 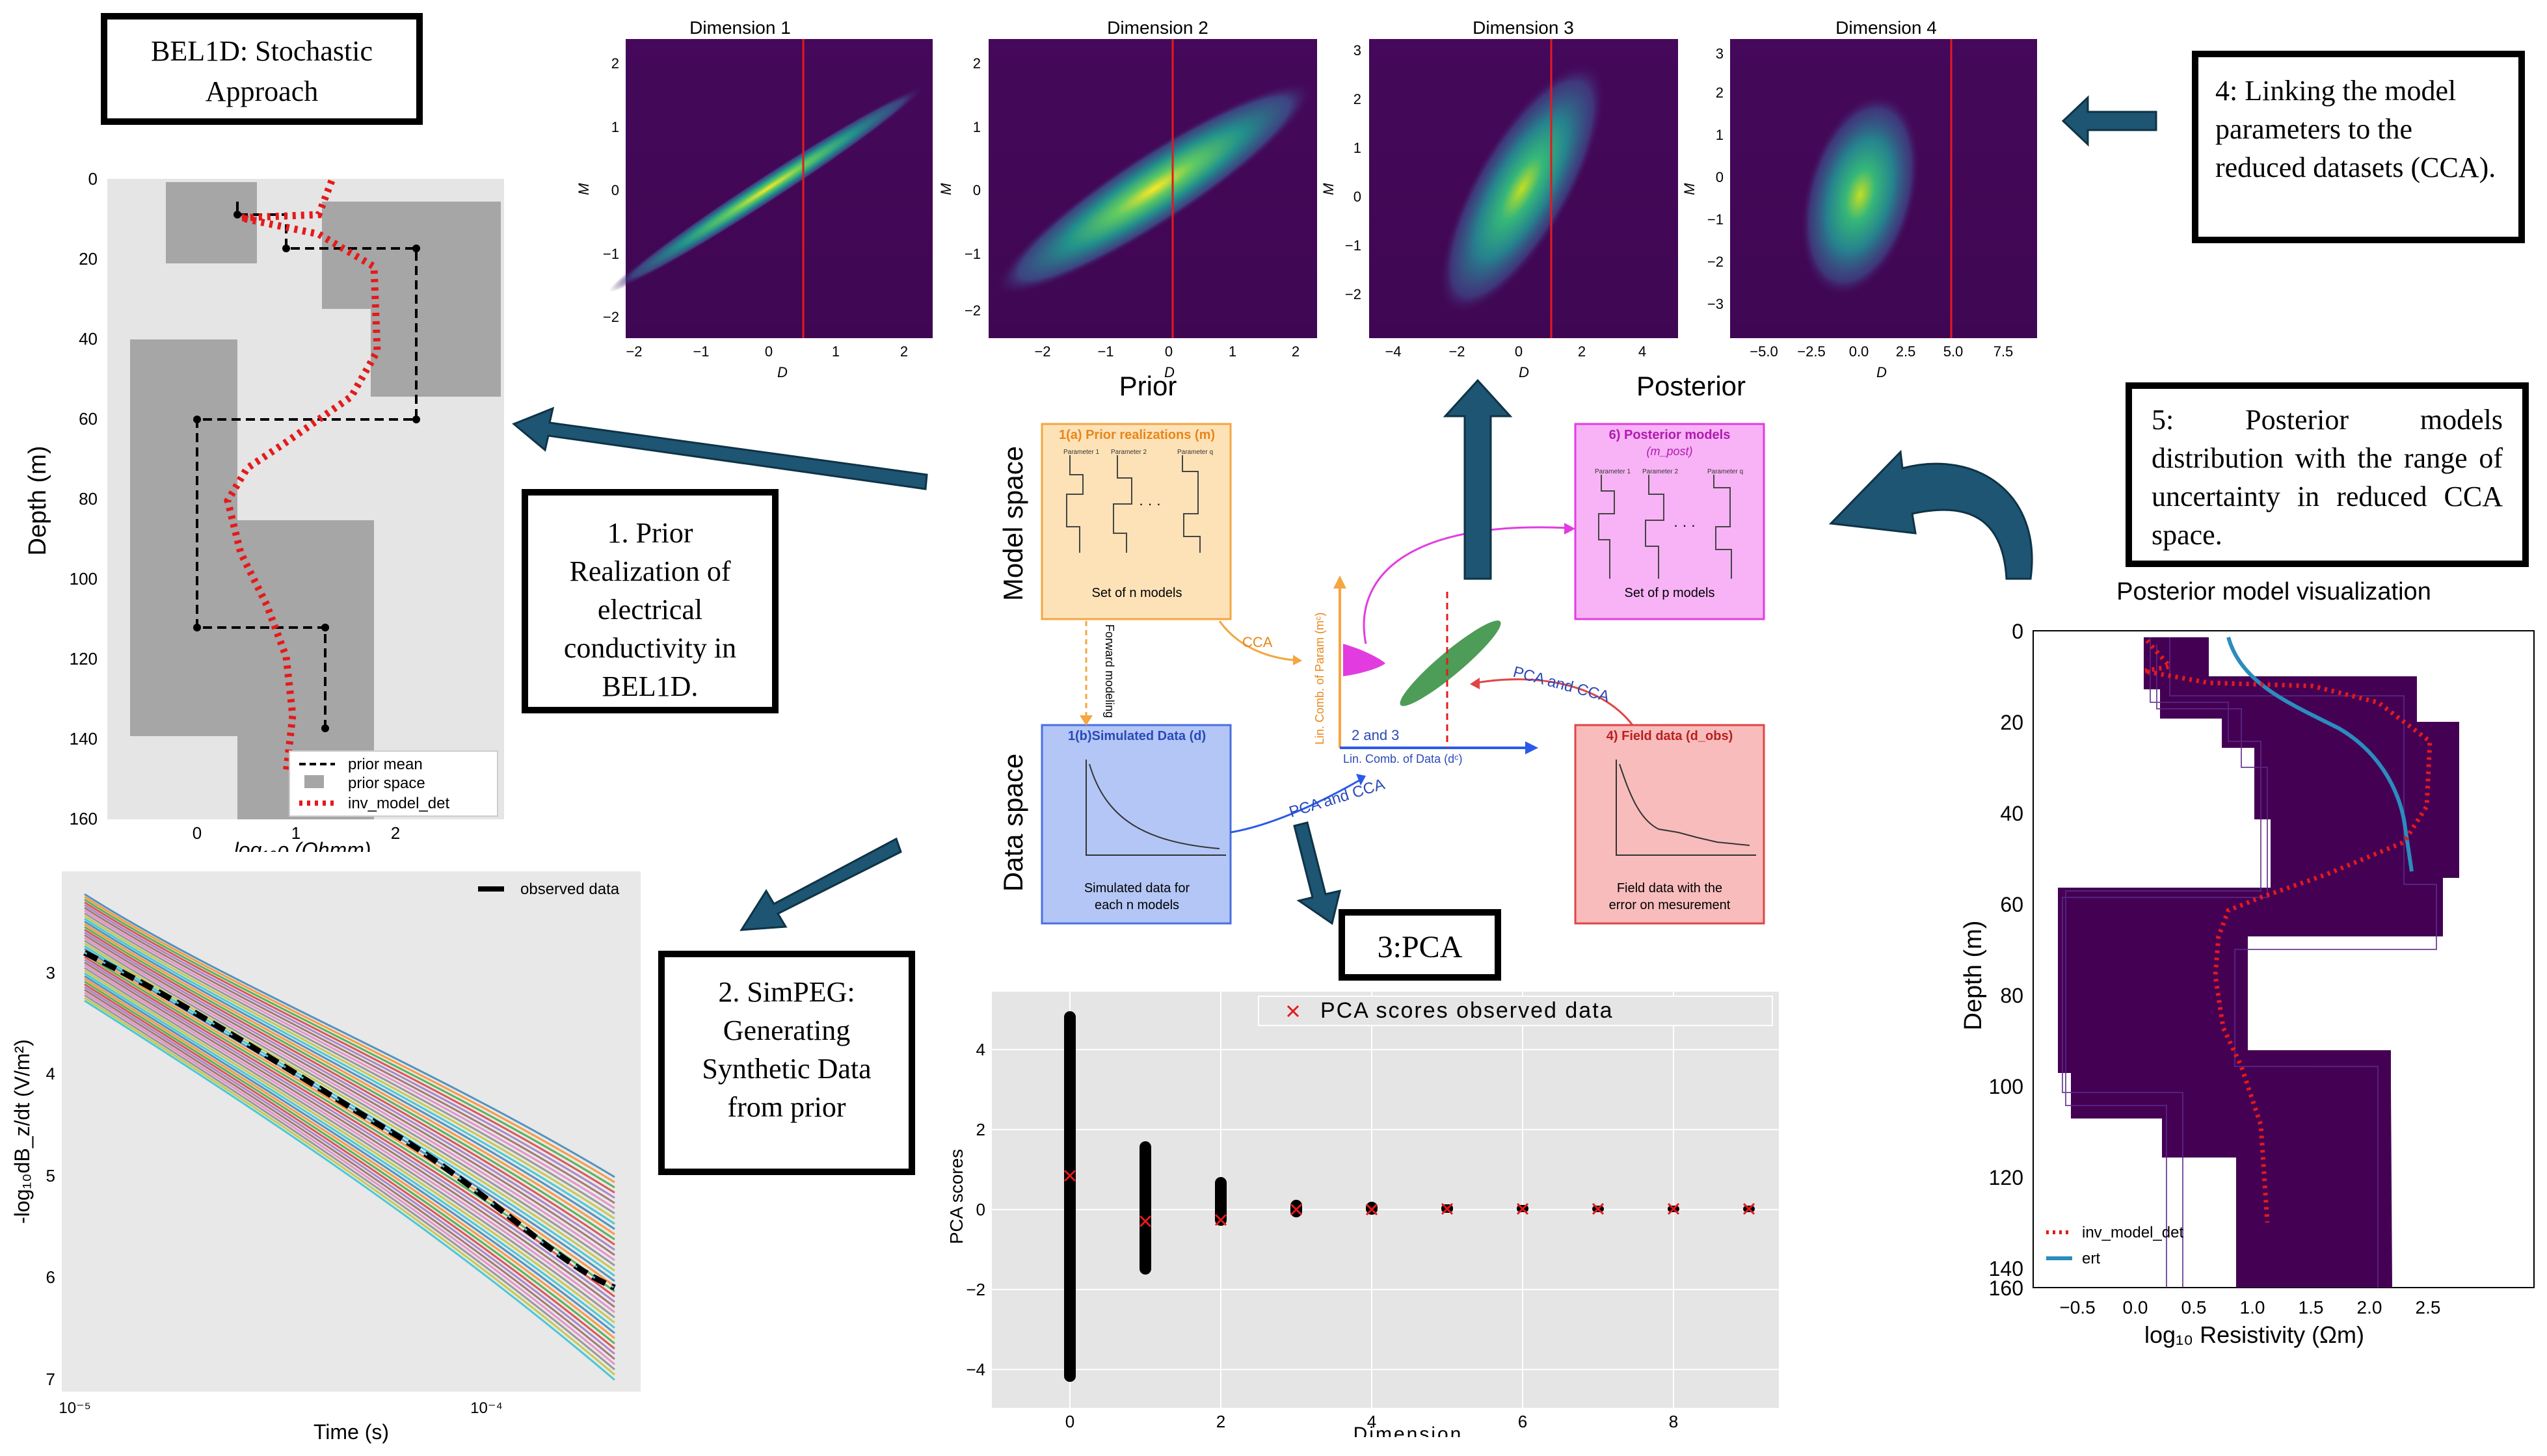 I want to click on pca-cca-right-arrow, so click(x=1555, y=702).